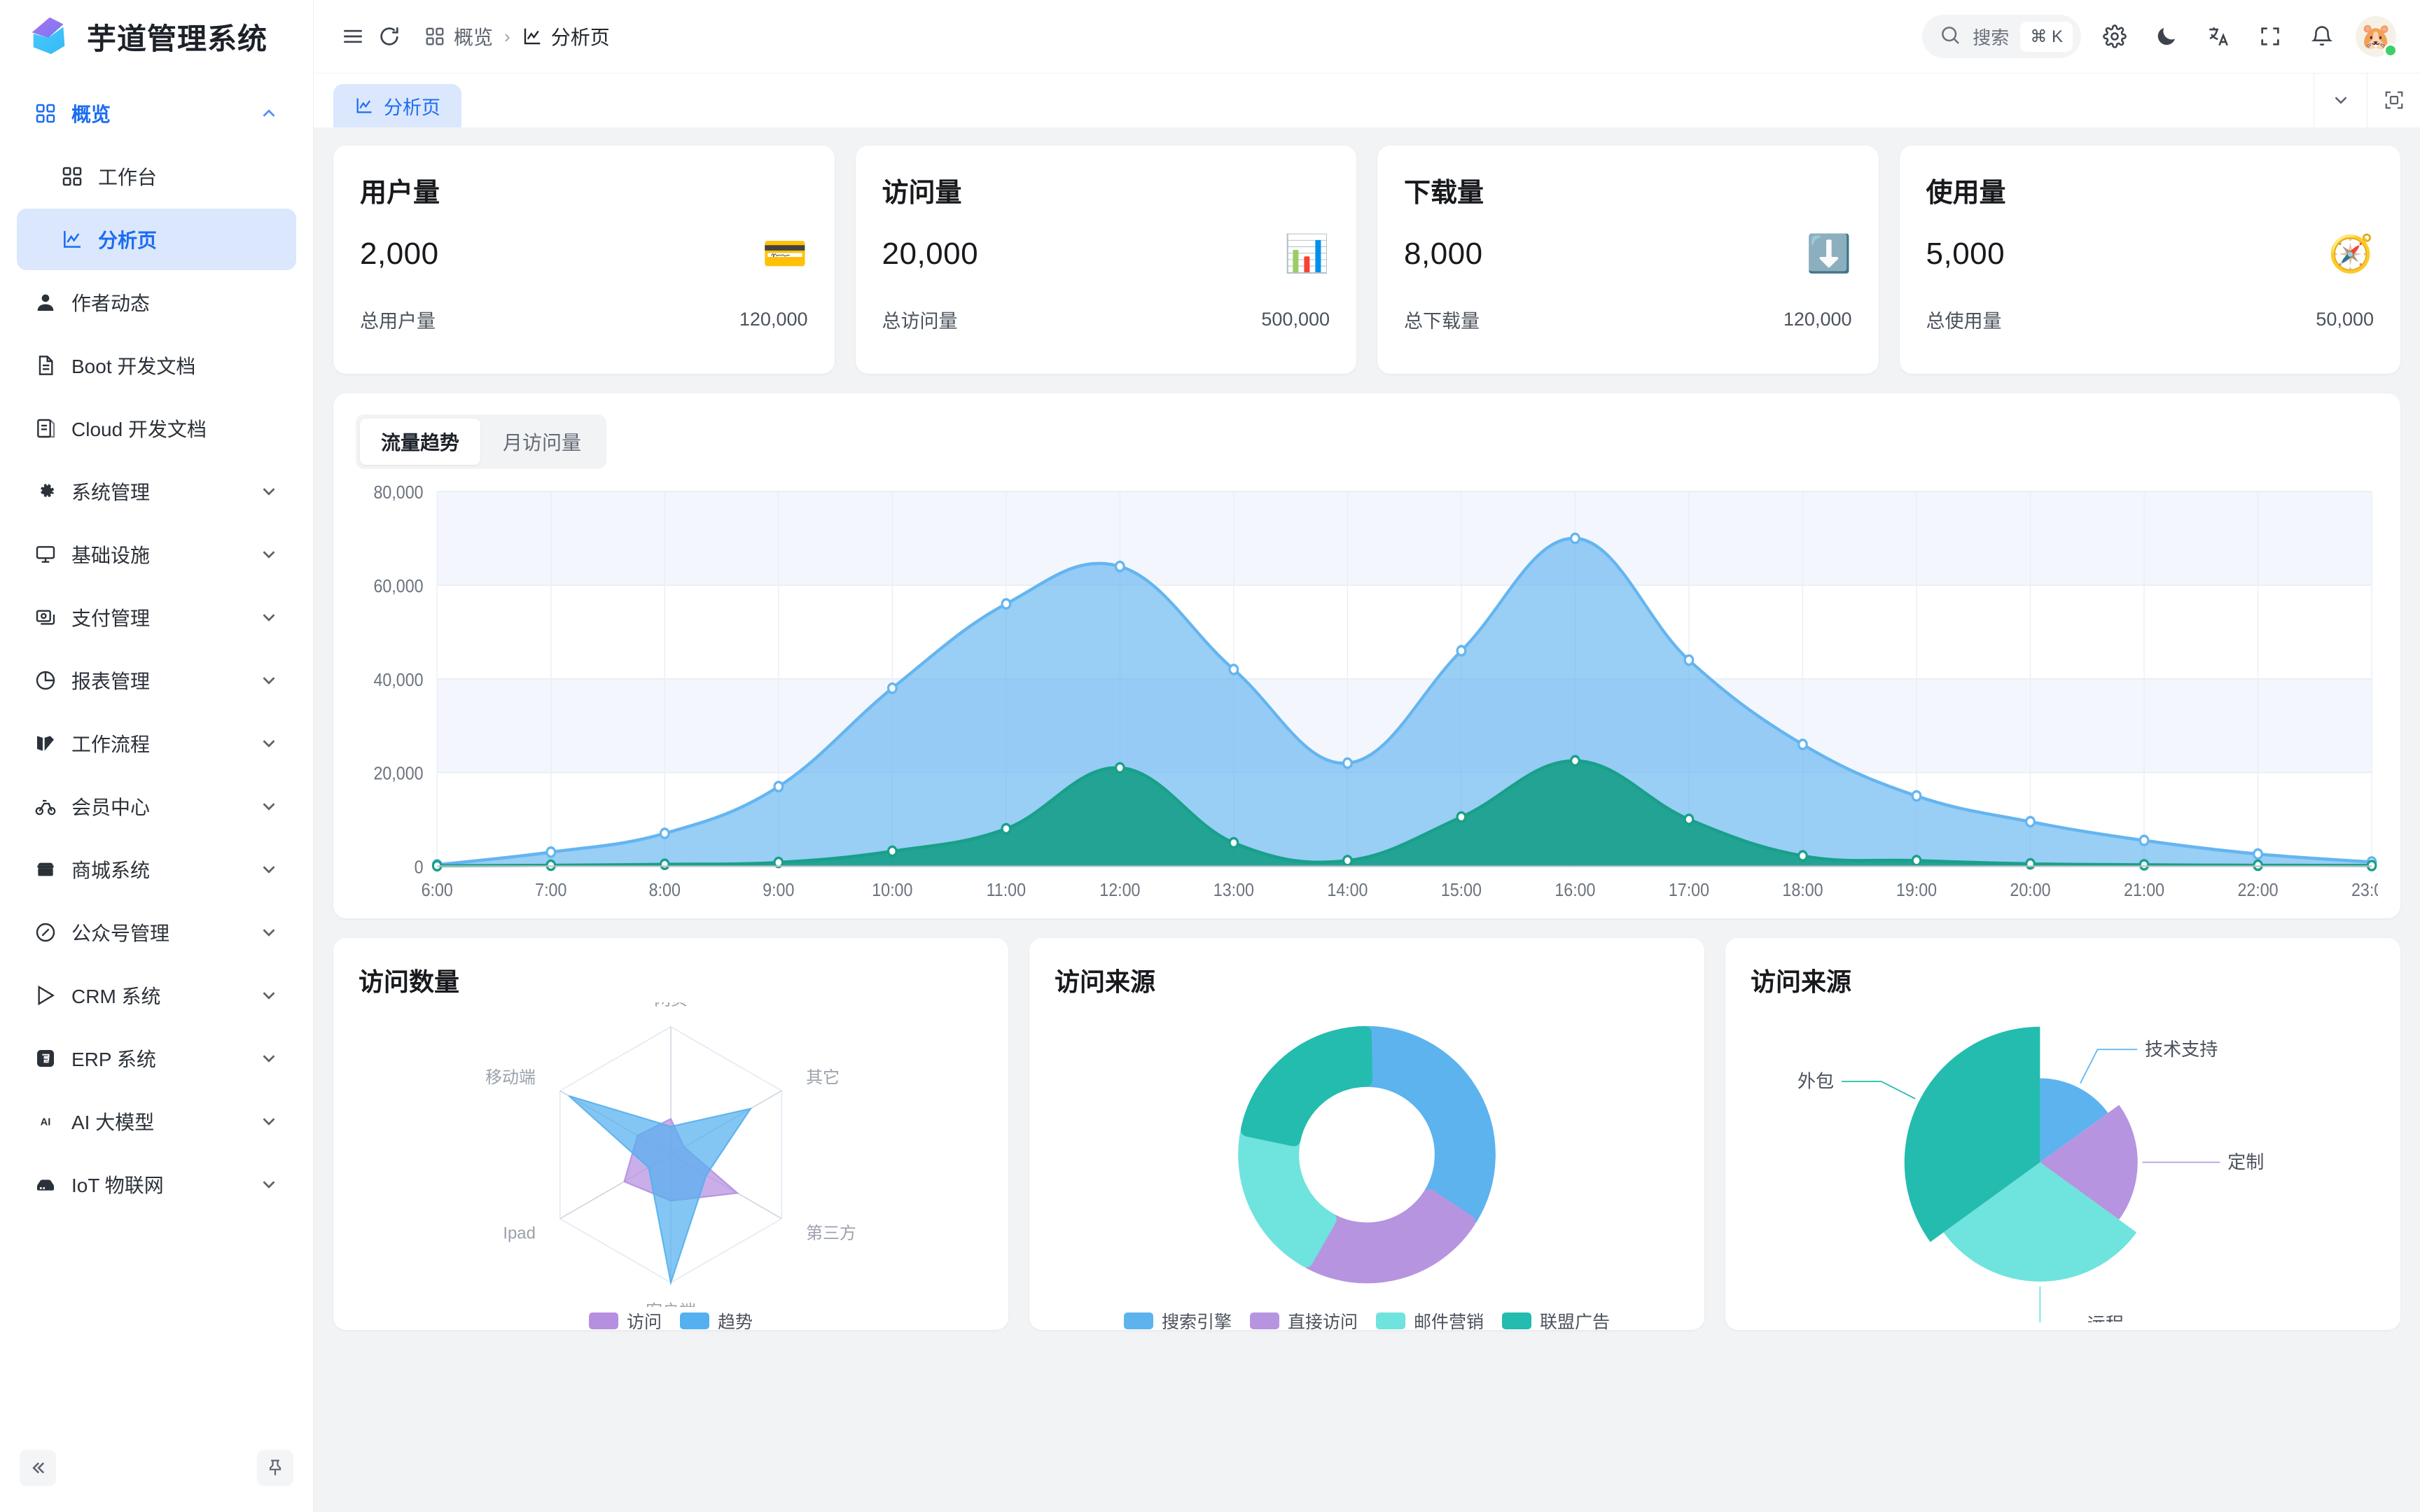 This screenshot has width=2420, height=1512. I want to click on sidebar-item-label: 公众号管理, so click(121, 933).